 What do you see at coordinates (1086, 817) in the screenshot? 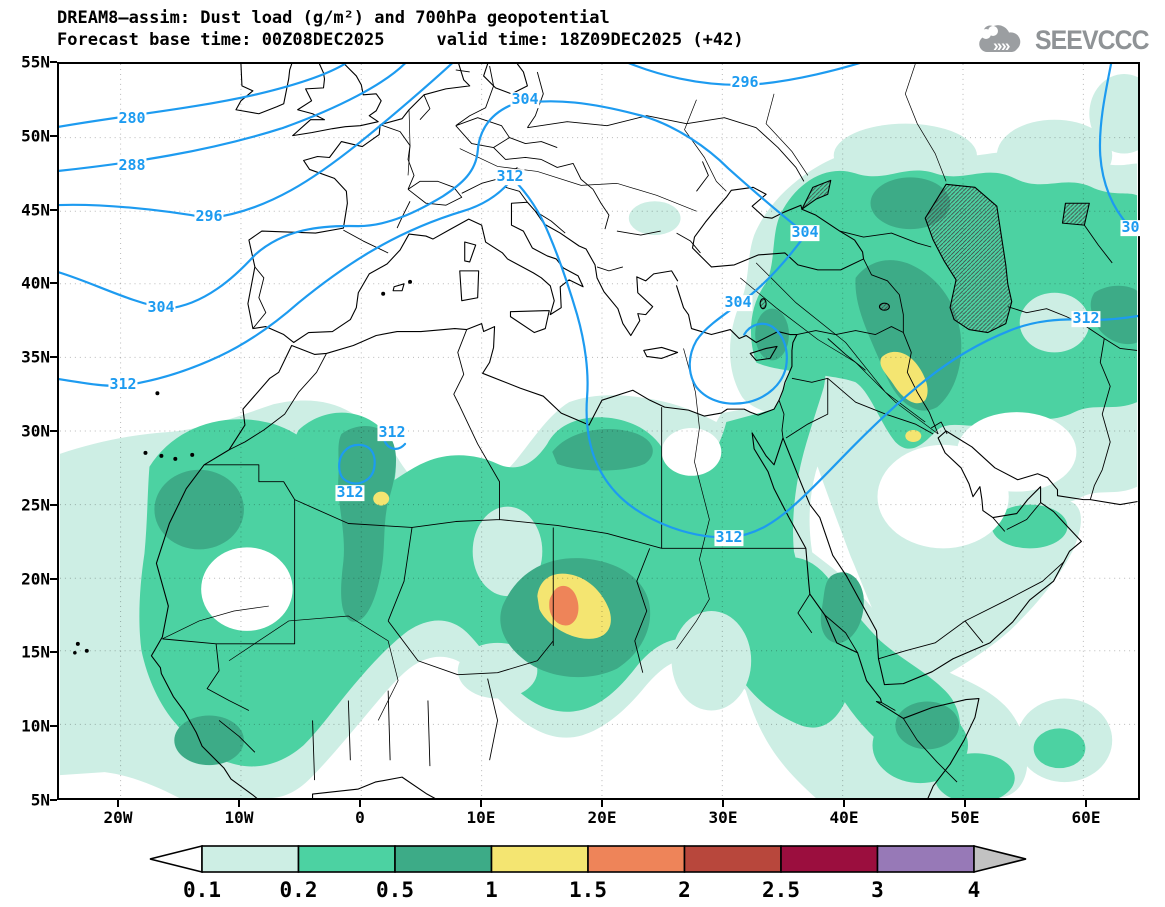
I see `lon-tick-label-60E: 60E` at bounding box center [1086, 817].